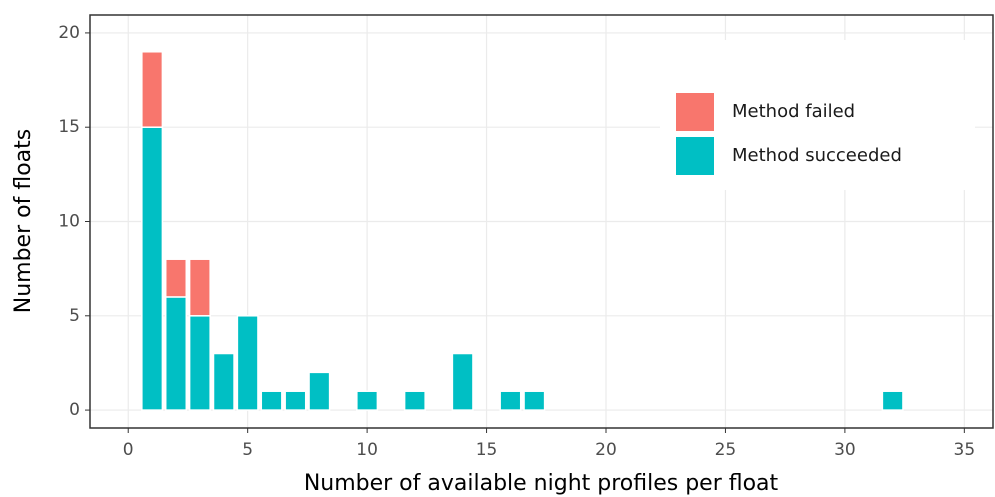 This screenshot has width=995, height=497. I want to click on legend-label: Method succeeded, so click(817, 155).